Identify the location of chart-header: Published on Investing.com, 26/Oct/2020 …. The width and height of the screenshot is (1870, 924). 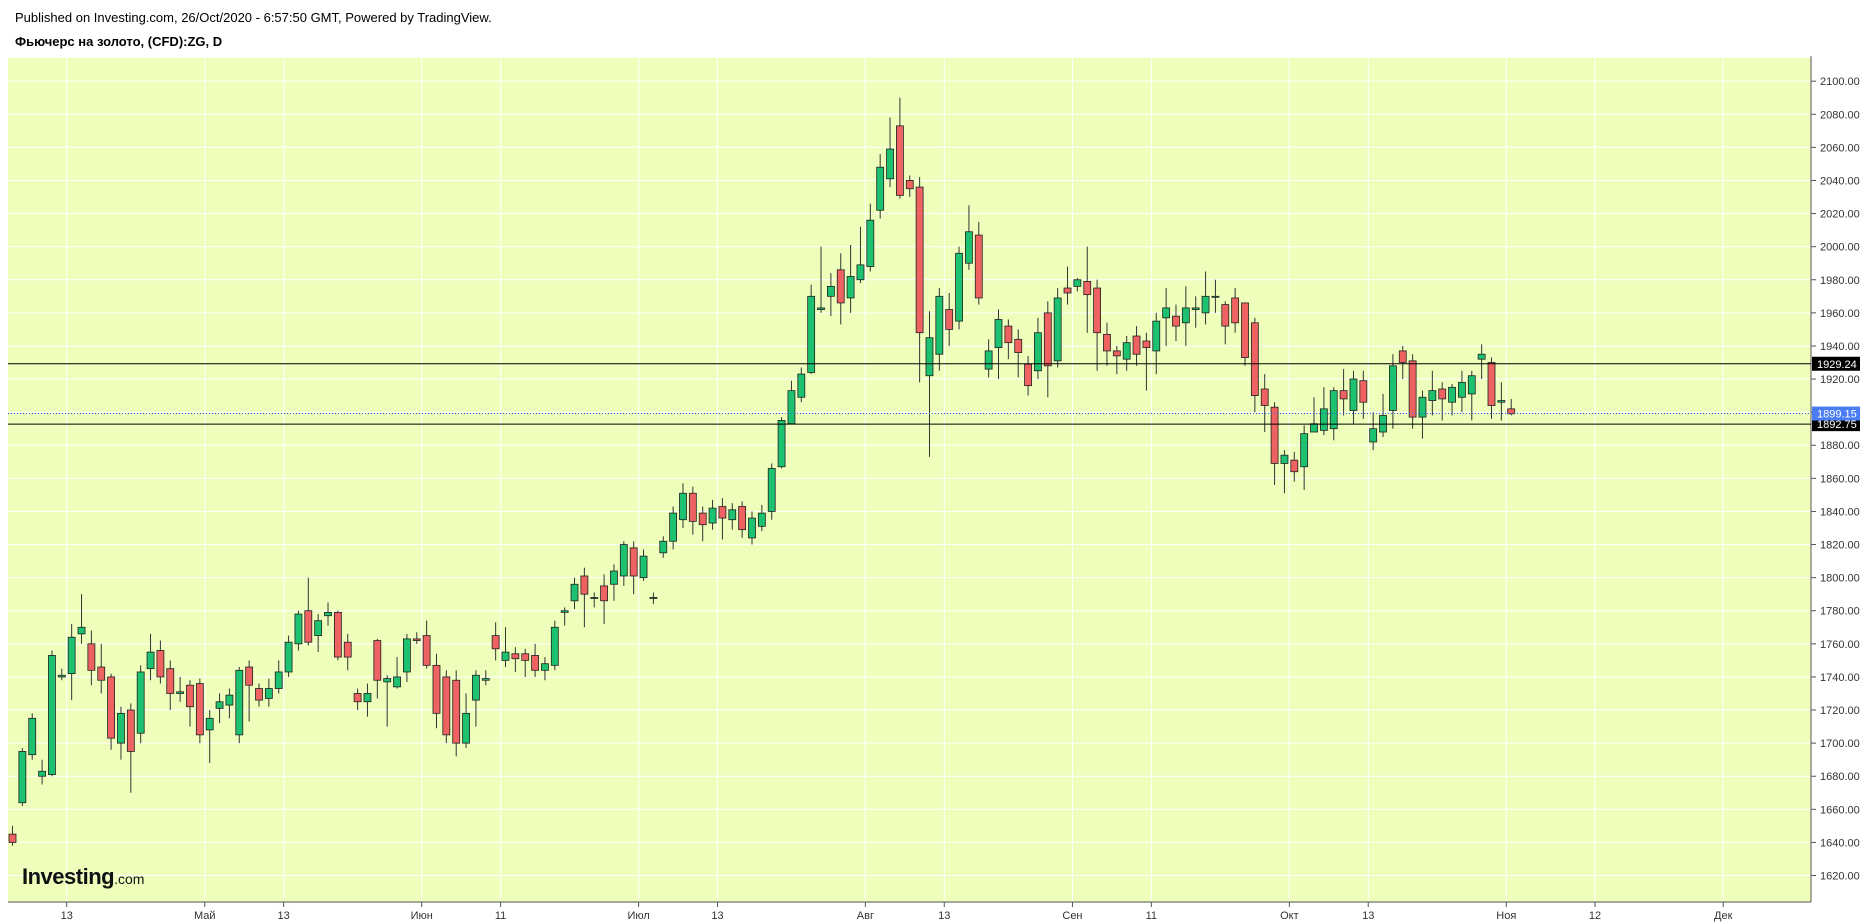
(253, 30).